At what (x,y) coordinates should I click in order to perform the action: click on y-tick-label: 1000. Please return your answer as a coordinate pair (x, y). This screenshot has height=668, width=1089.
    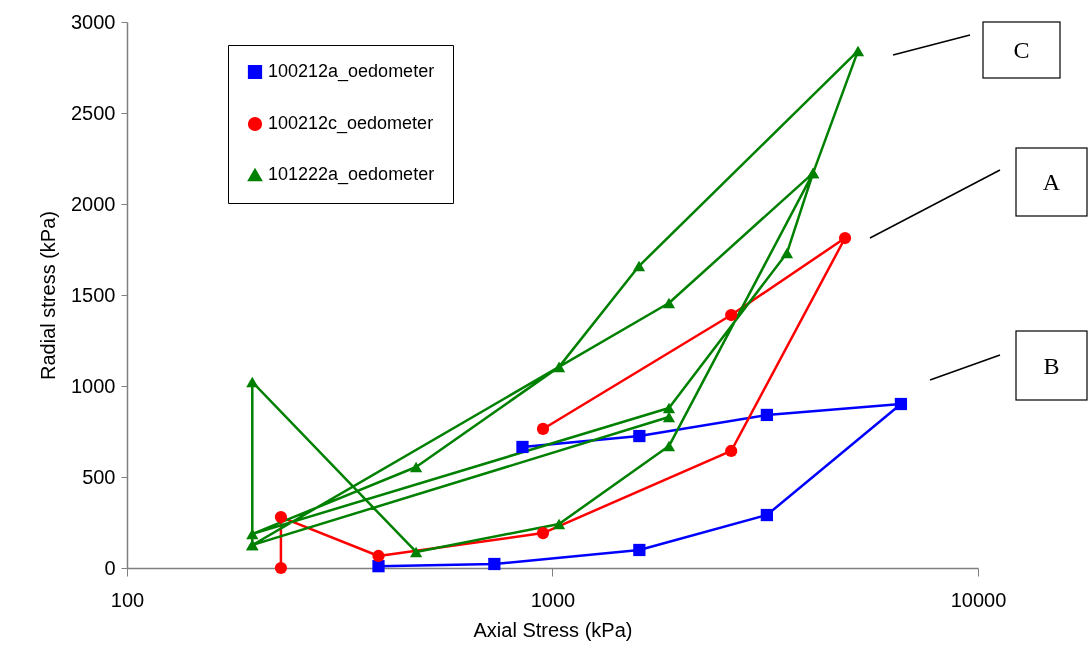
    Looking at the image, I should click on (93, 385).